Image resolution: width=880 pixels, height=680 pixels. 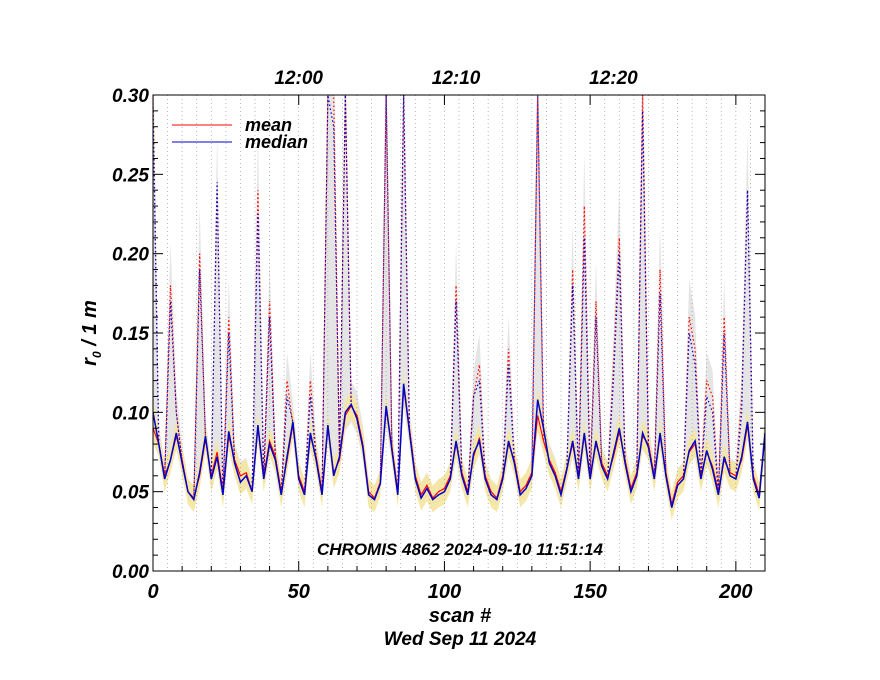 What do you see at coordinates (130, 175) in the screenshot?
I see `y-tick-label: 0.25` at bounding box center [130, 175].